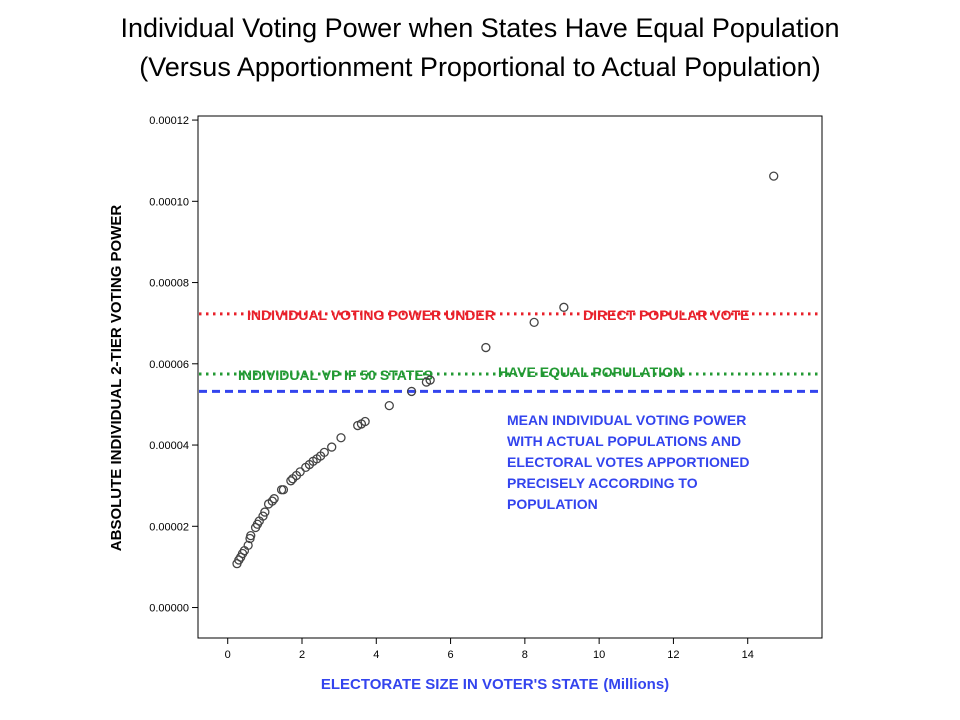 The width and height of the screenshot is (960, 720). What do you see at coordinates (510, 352) in the screenshot?
I see `reference-lines` at bounding box center [510, 352].